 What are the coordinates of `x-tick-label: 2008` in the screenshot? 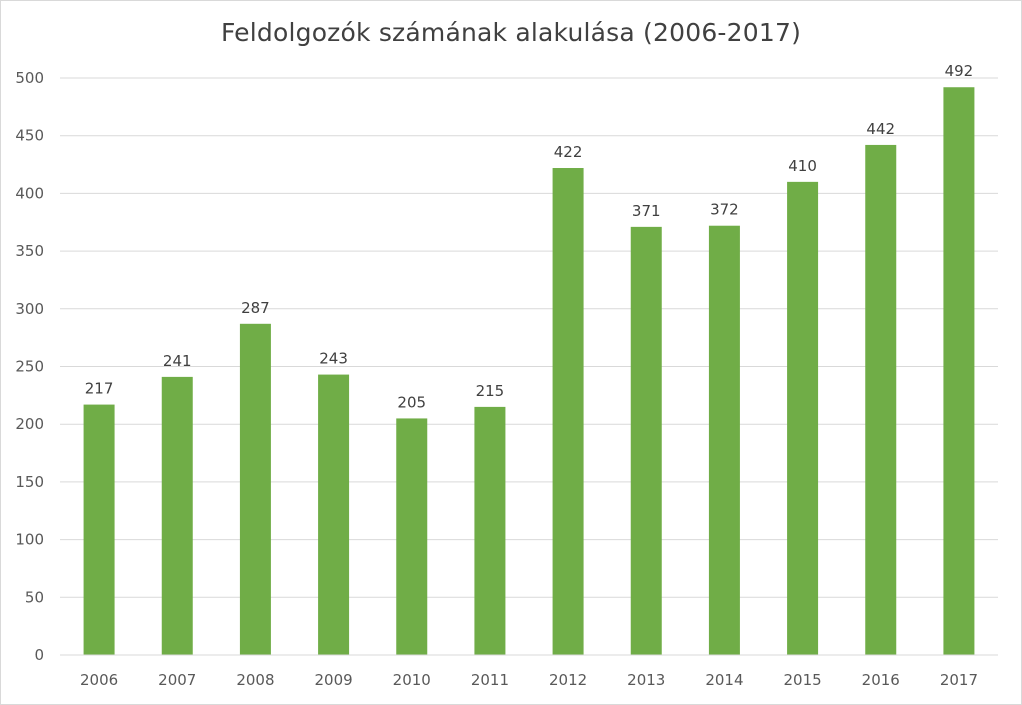 It's located at (255, 680).